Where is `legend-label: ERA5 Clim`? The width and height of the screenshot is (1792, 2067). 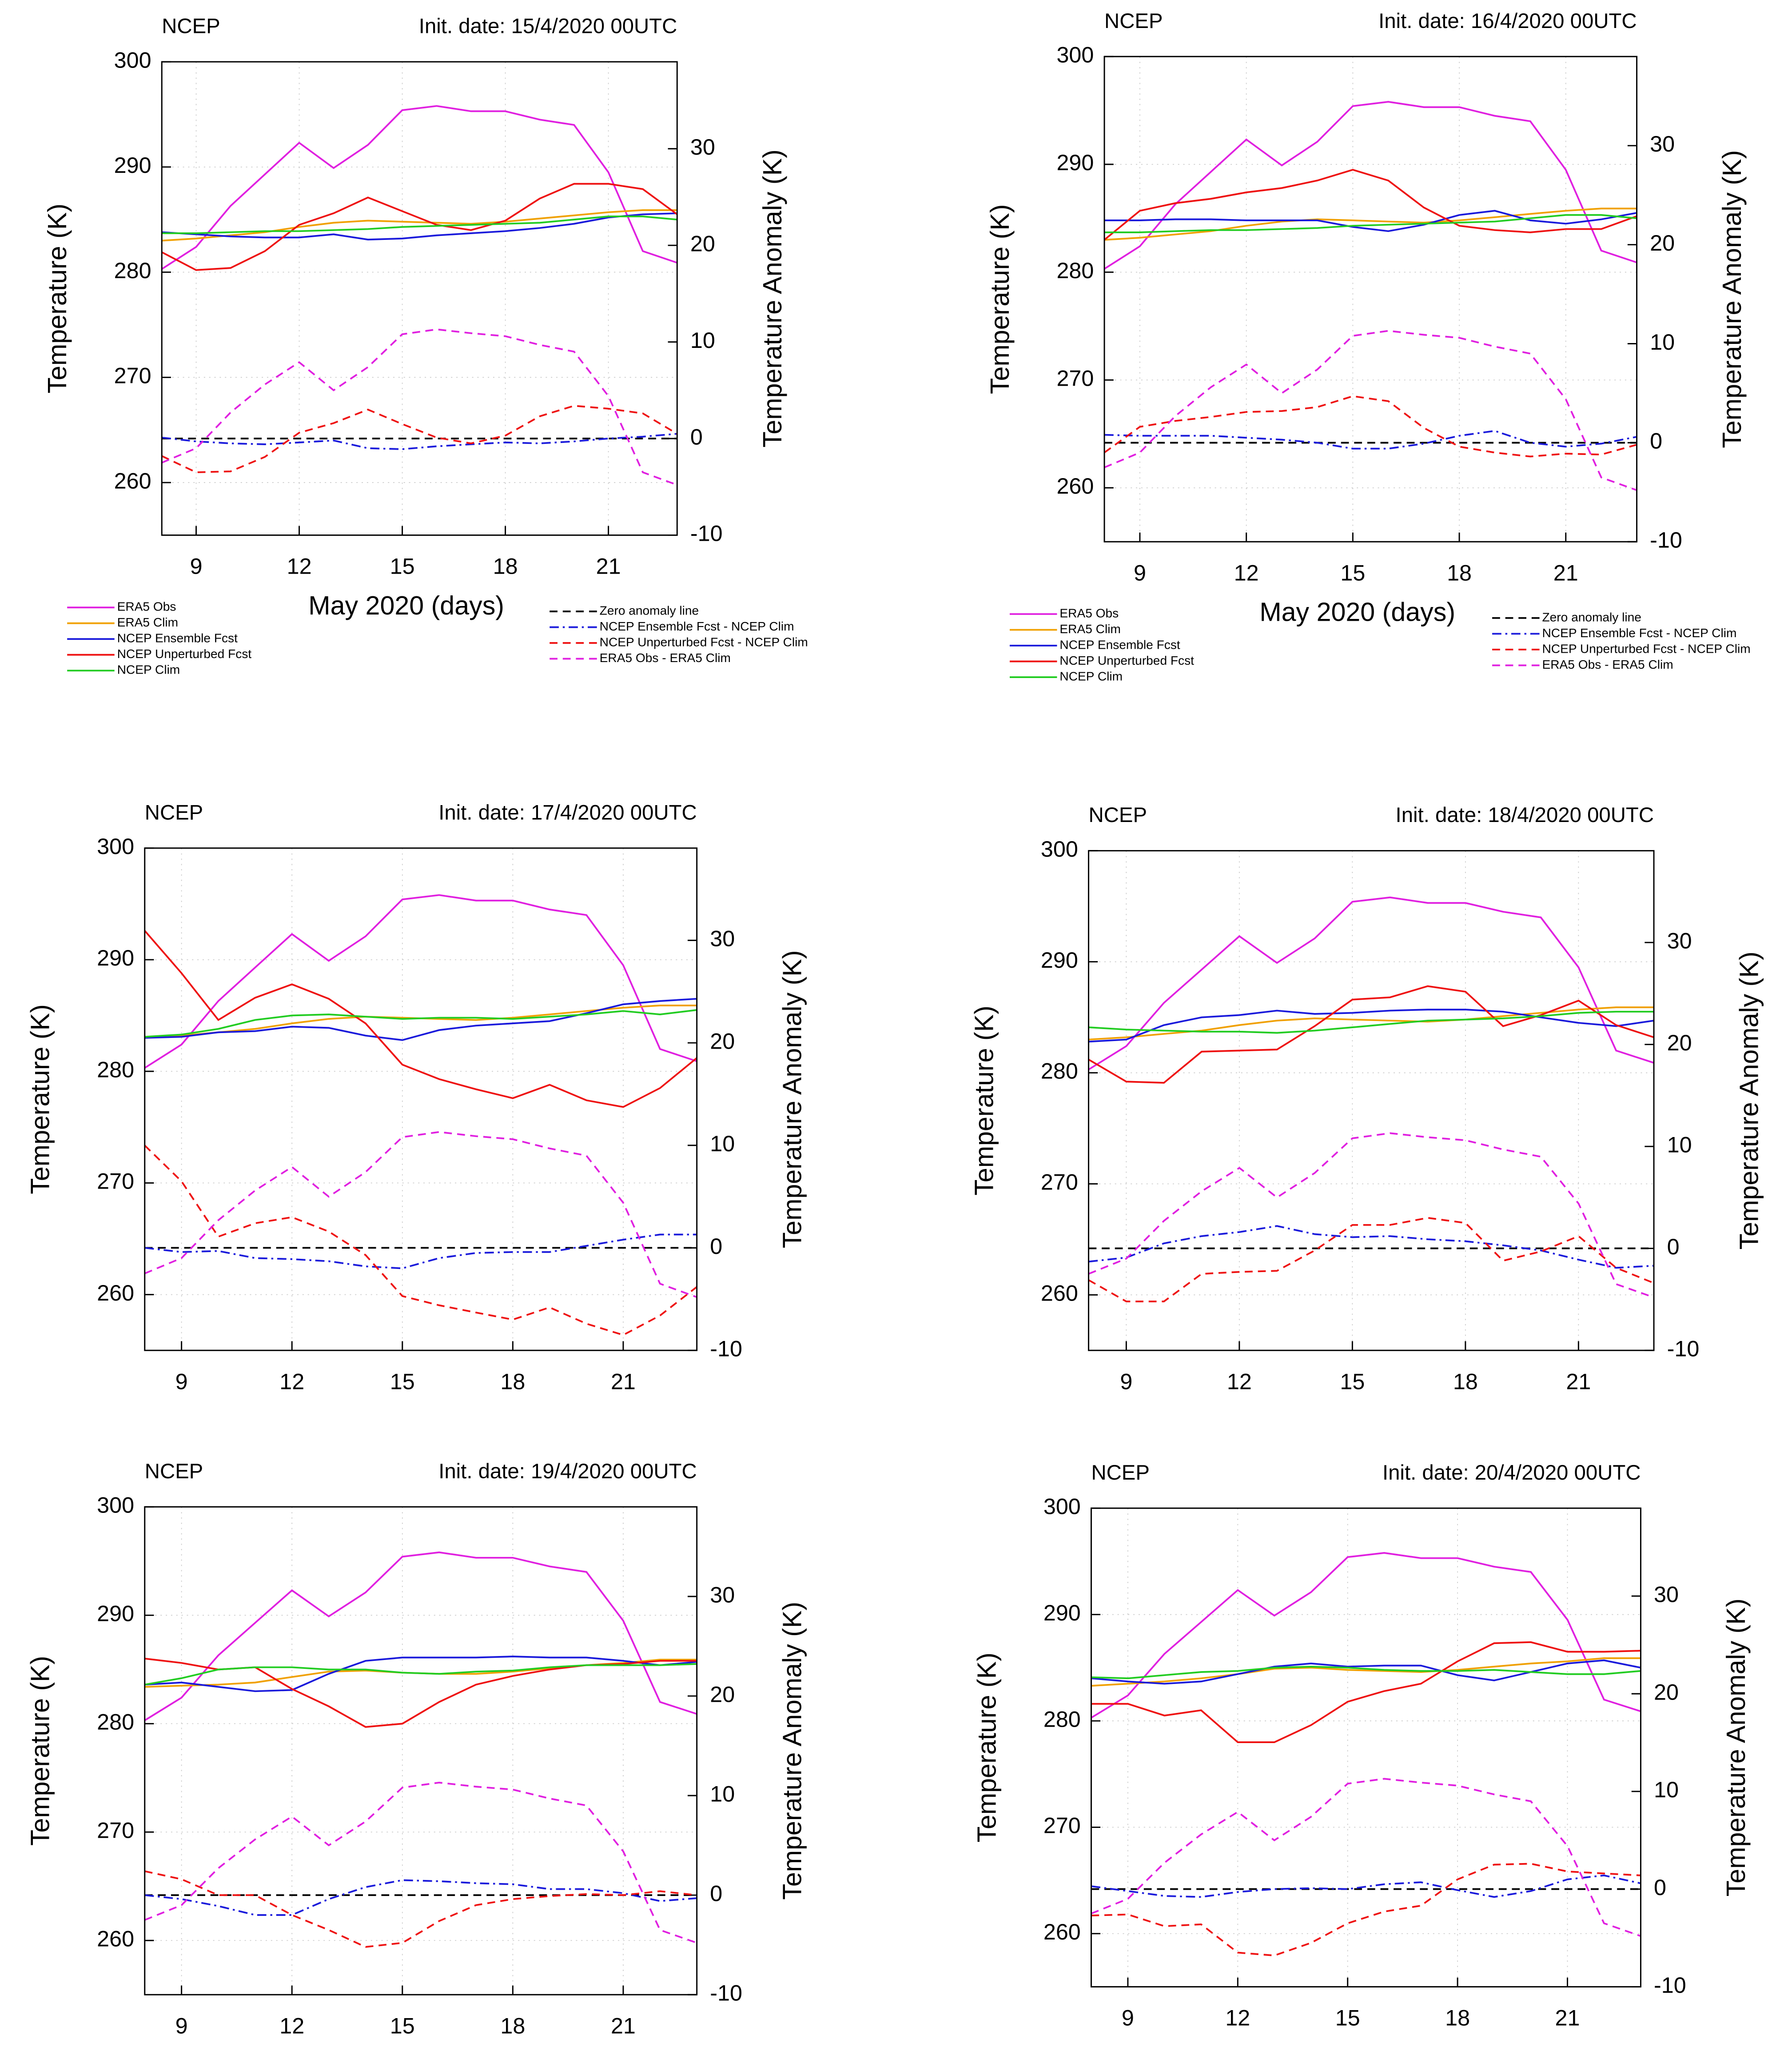 legend-label: ERA5 Clim is located at coordinates (1089, 629).